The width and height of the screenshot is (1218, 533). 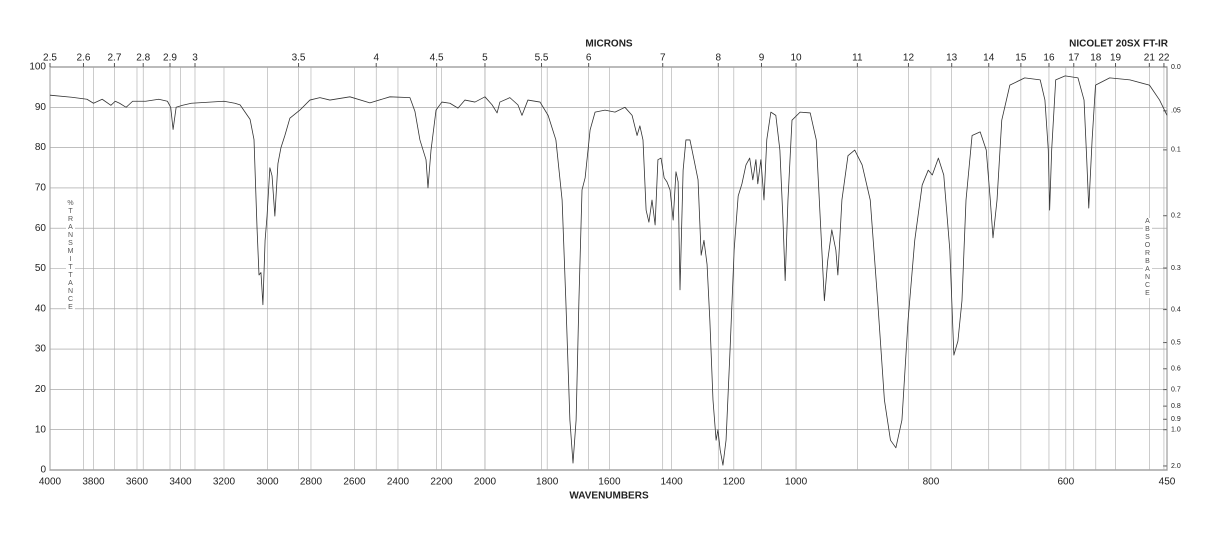 I want to click on y2-tick-label: 2.0, so click(x=1176, y=466).